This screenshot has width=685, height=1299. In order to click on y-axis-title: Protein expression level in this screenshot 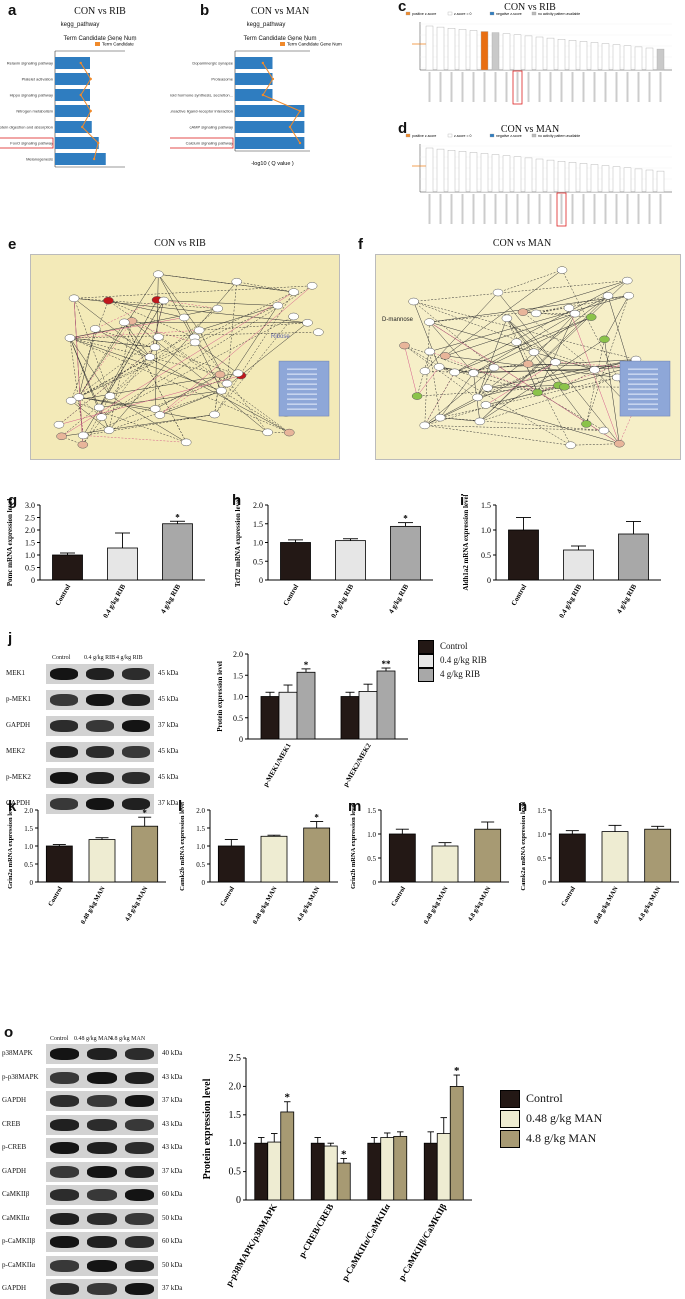, I will do `click(220, 696)`.